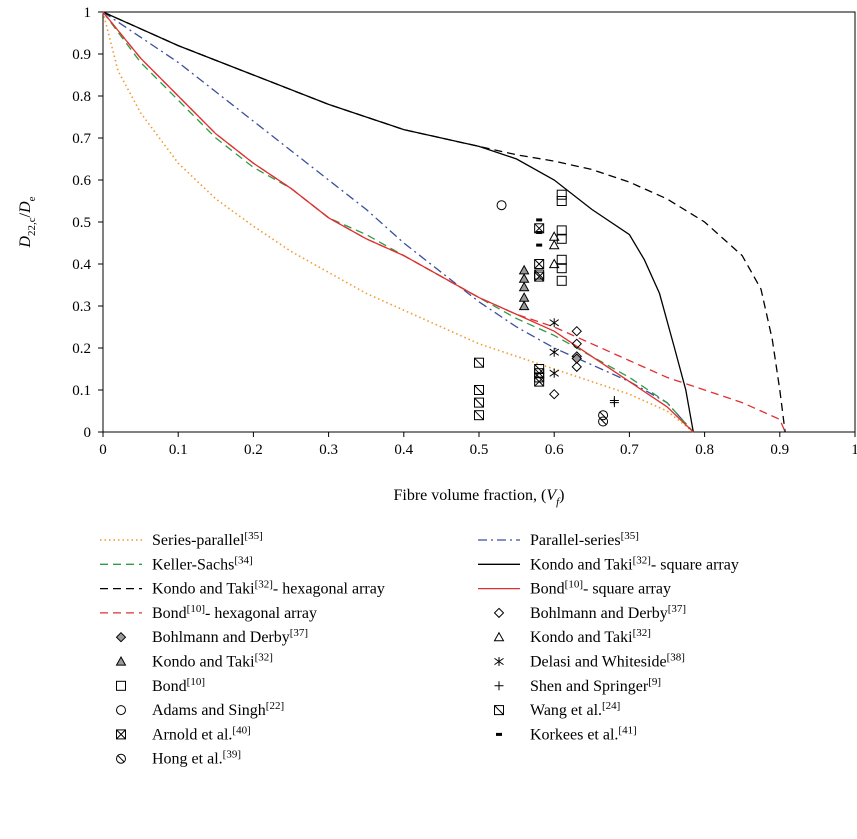 This screenshot has width=857, height=839. I want to click on legend-item: Korkees et al.[41], so click(566, 733).